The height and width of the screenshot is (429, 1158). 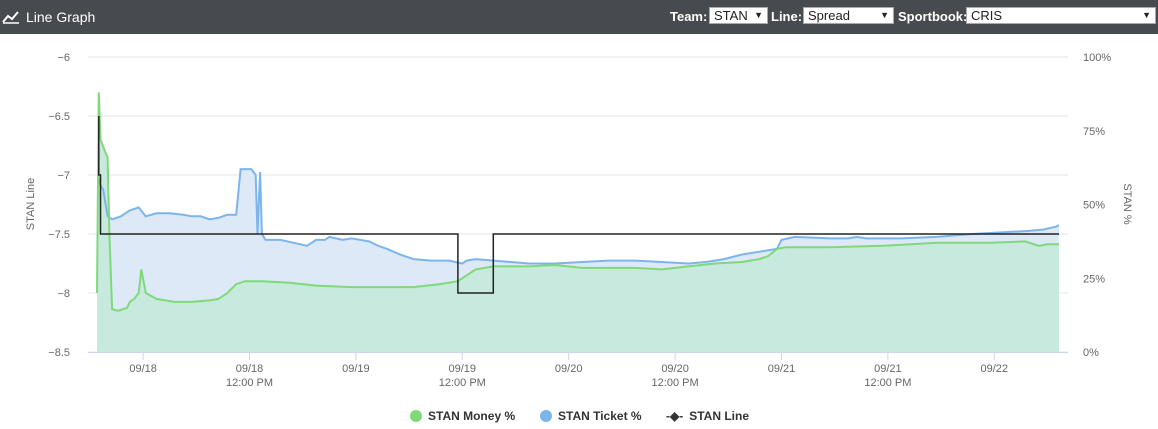 I want to click on y-left-tick-label: −6, so click(x=63, y=58).